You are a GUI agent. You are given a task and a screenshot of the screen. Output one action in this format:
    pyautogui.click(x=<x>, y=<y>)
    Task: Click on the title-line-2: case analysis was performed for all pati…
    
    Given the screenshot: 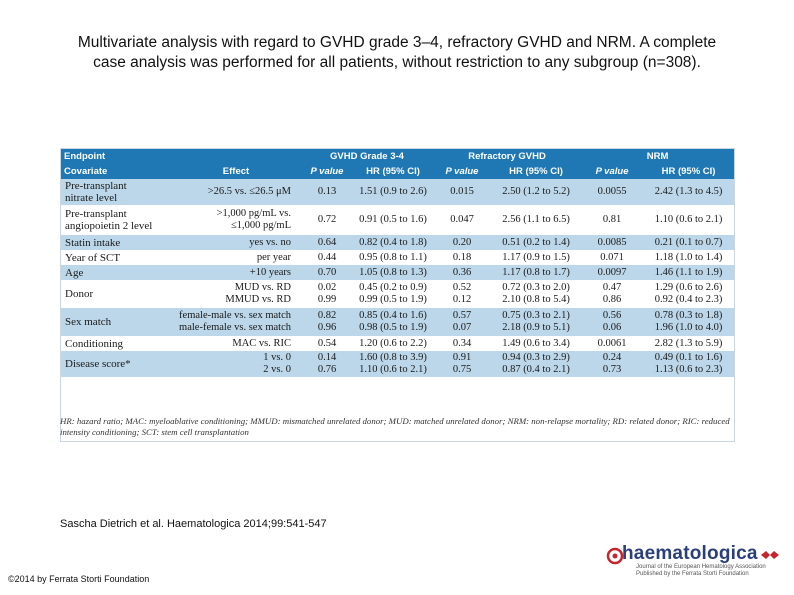 What is the action you would take?
    pyautogui.click(x=397, y=62)
    